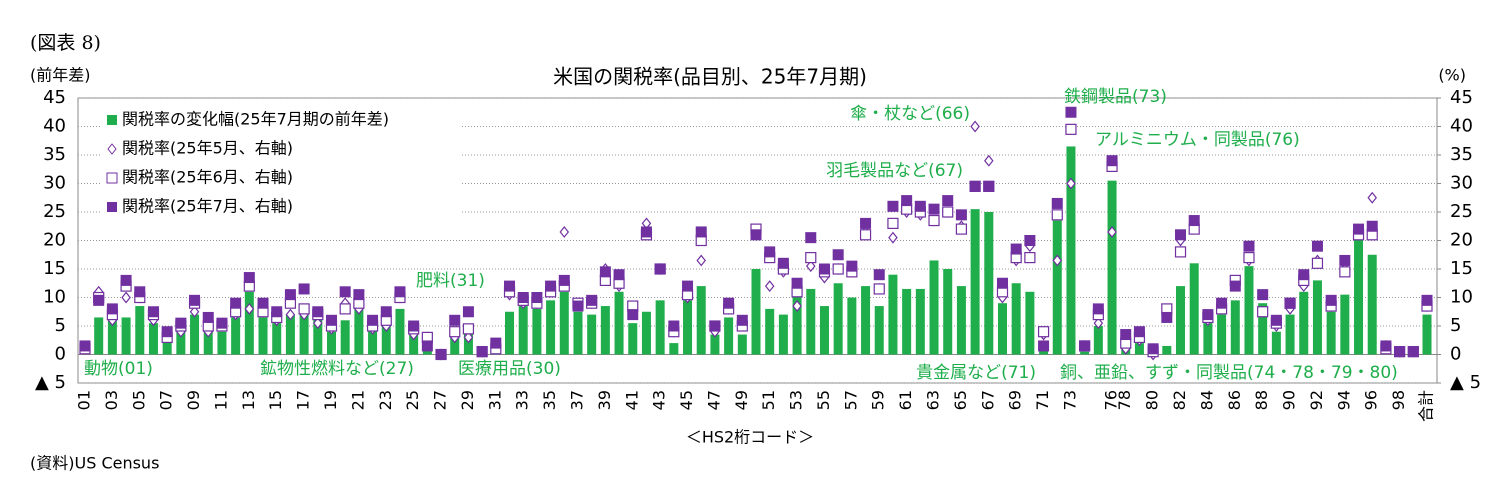  Describe the element at coordinates (275, 400) in the screenshot. I see `x-tick-label: 15` at that location.